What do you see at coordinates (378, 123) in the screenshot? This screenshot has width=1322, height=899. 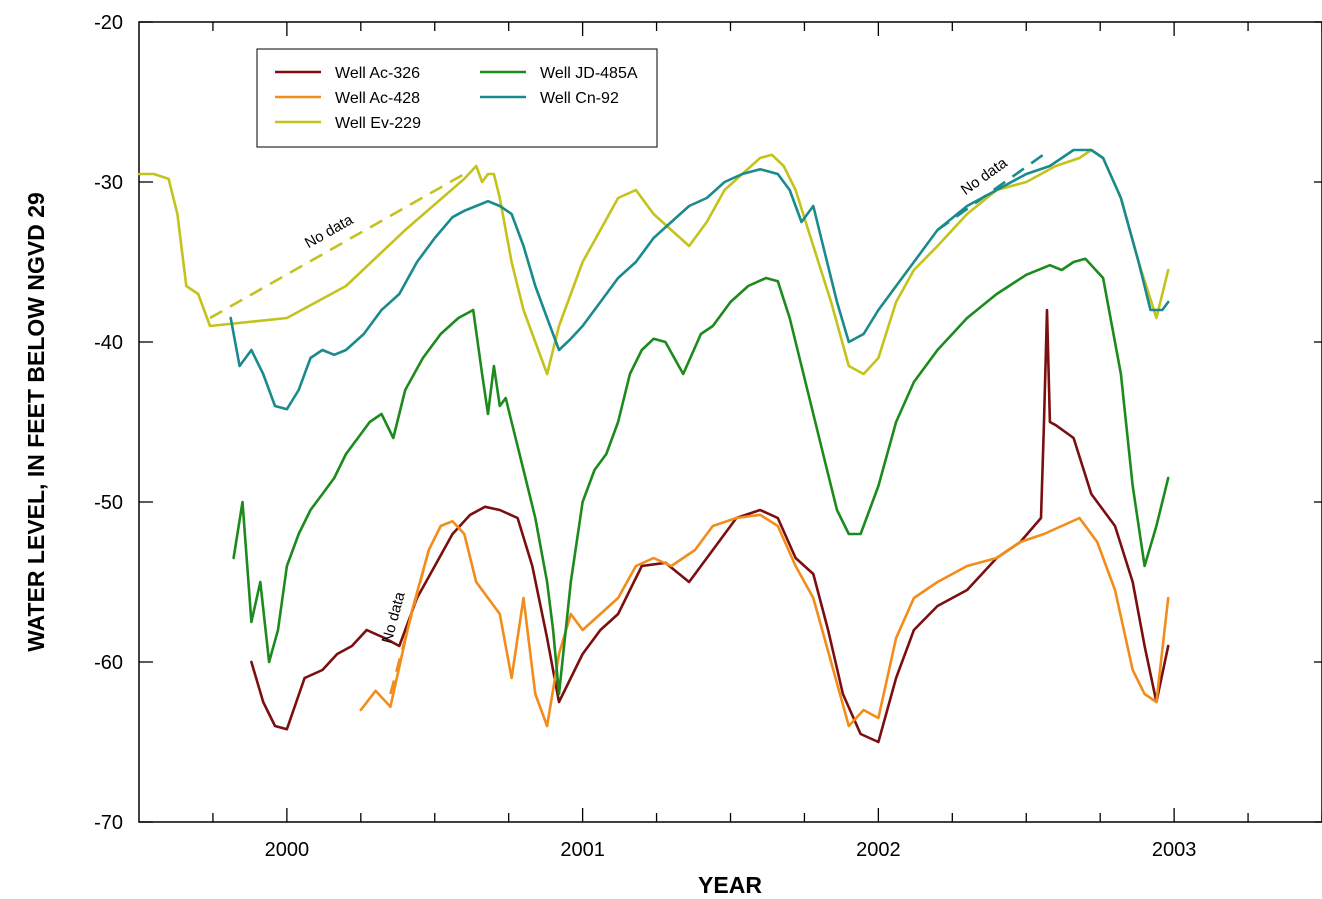 I see `legend-label: Well Ev-229` at bounding box center [378, 123].